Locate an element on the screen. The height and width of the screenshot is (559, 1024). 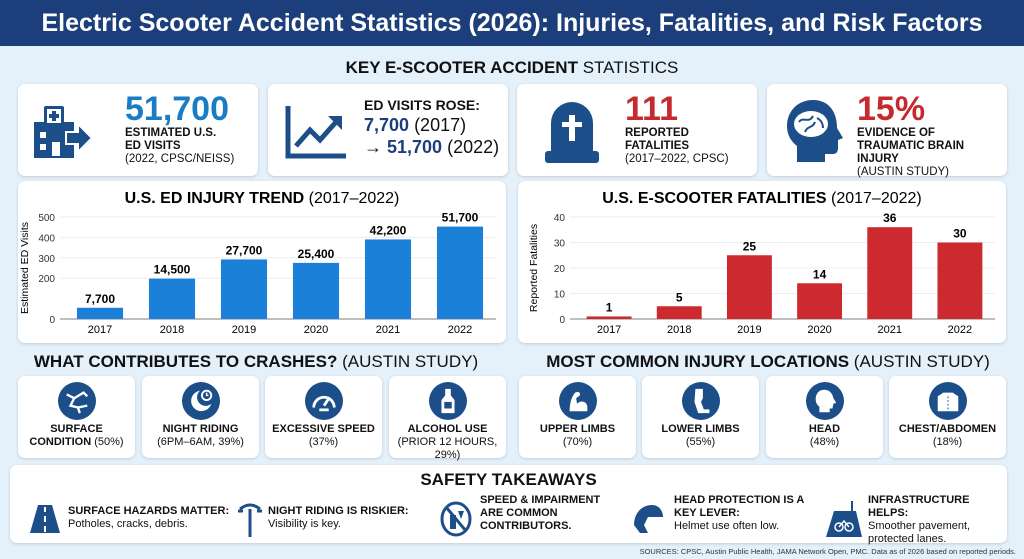
injury-location-card: CHEST/ABDOMEN (18%) is located at coordinates (947, 417).